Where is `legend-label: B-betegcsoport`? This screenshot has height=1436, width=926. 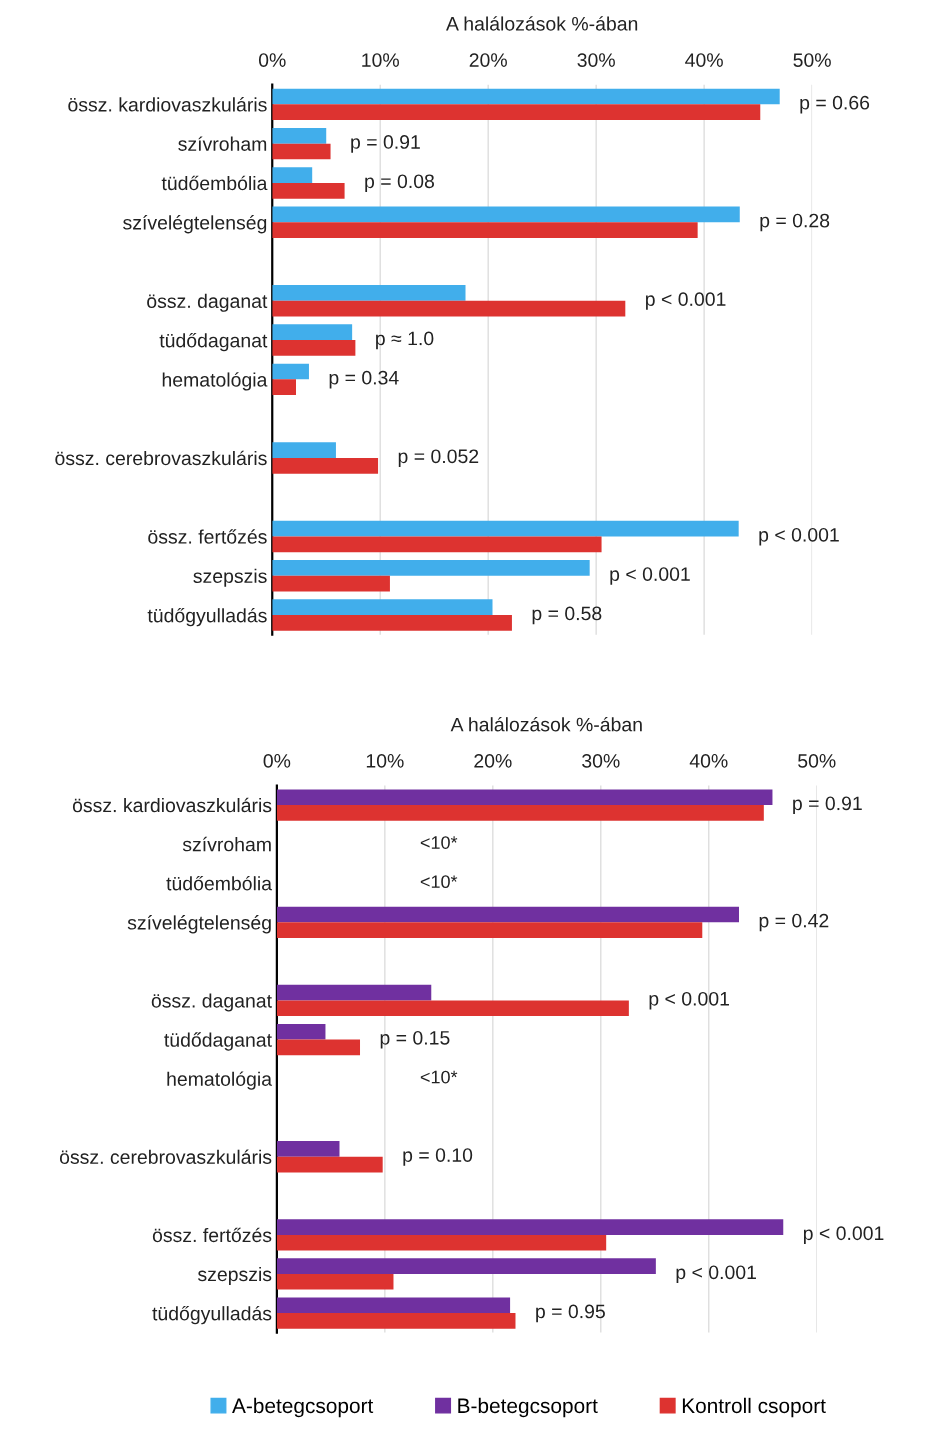
legend-label: B-betegcsoport is located at coordinates (528, 1407).